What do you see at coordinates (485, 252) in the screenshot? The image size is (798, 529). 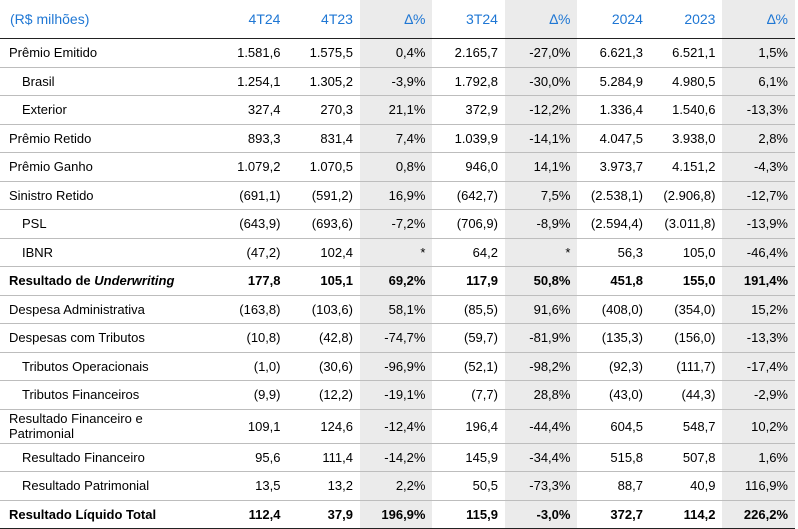 I see `cell: 64,2` at bounding box center [485, 252].